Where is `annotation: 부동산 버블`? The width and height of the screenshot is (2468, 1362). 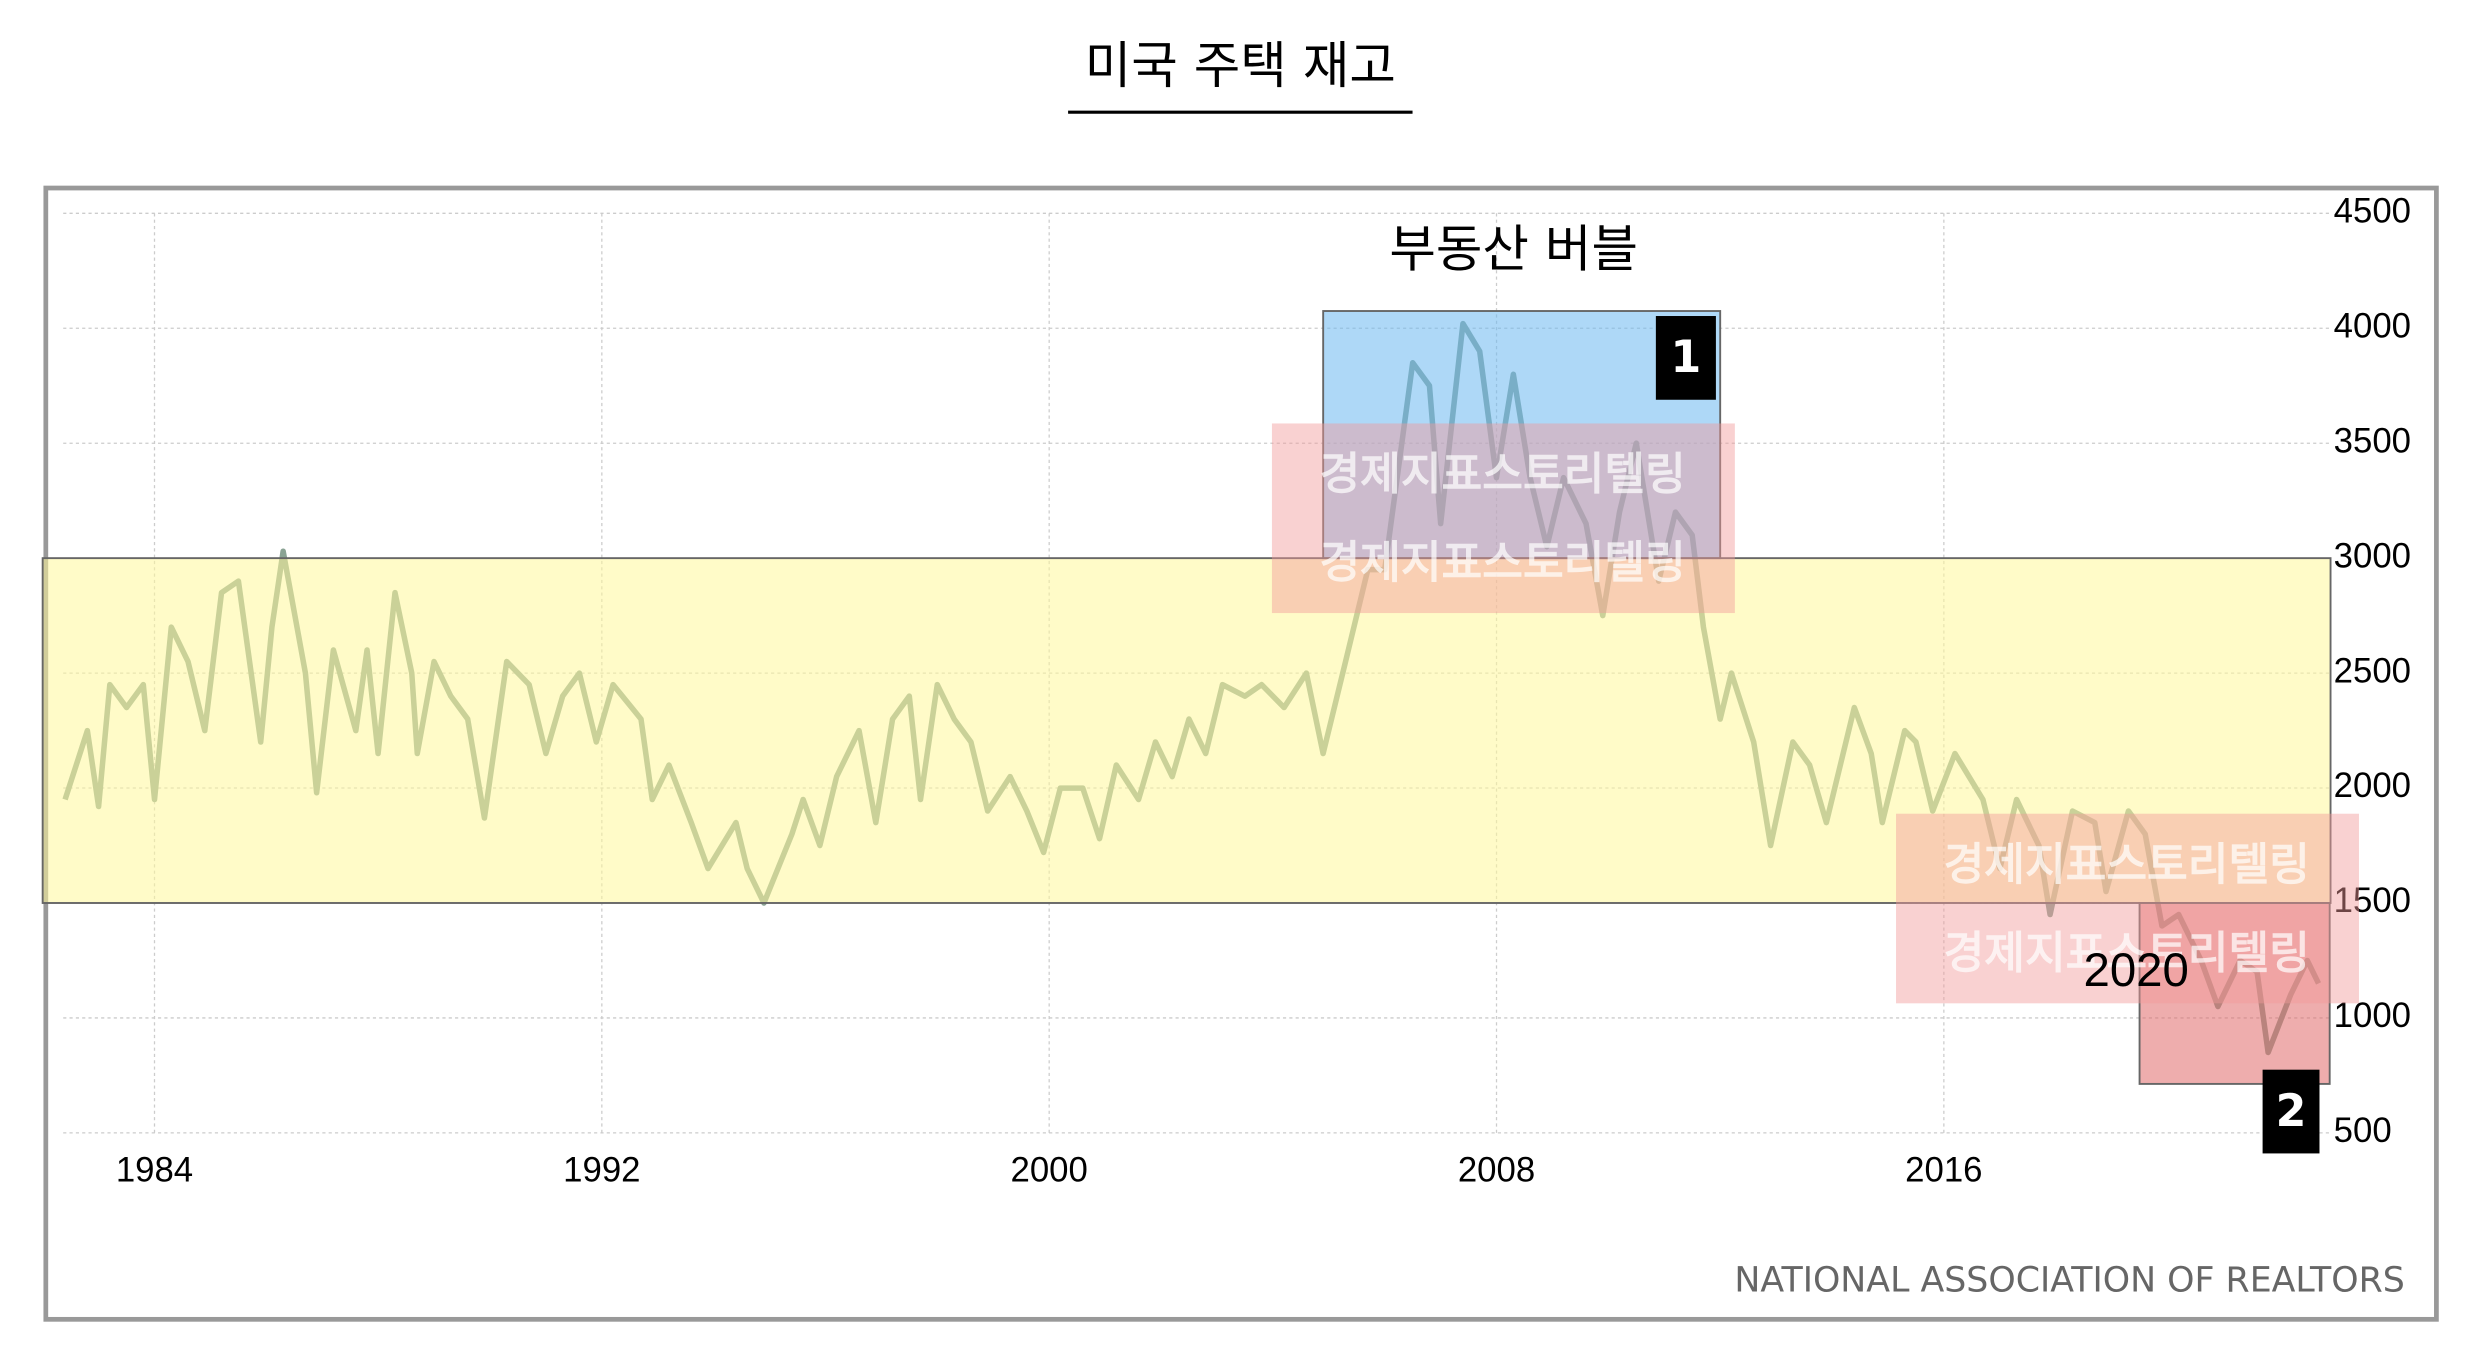 annotation: 부동산 버블 is located at coordinates (1513, 248).